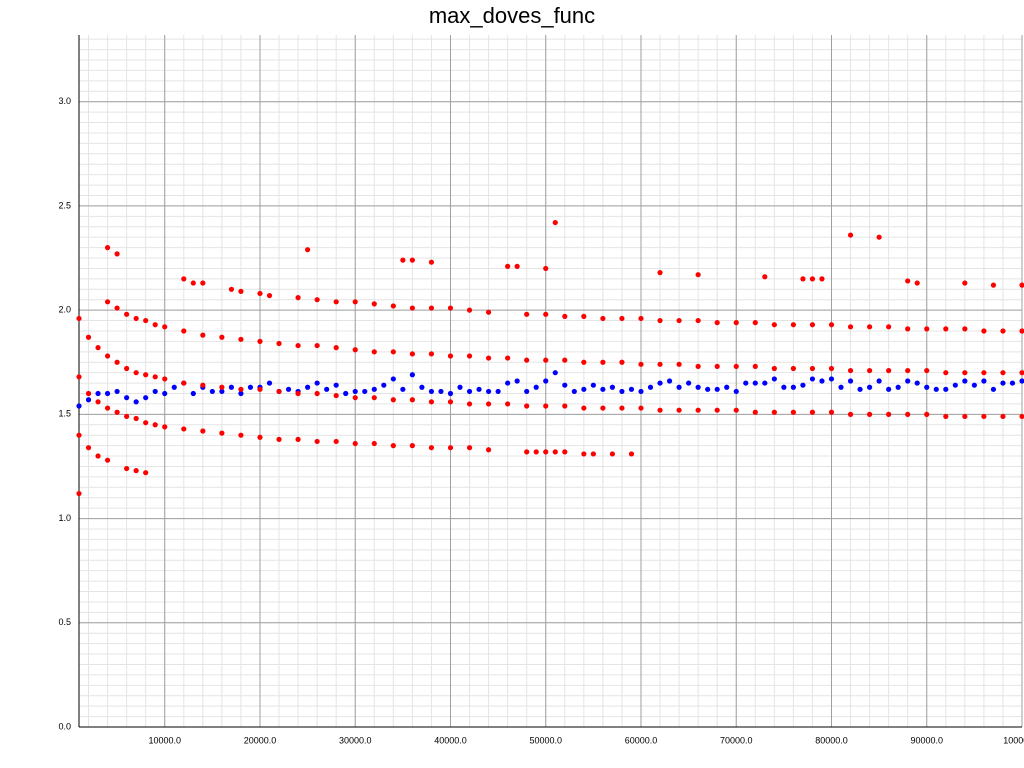  Describe the element at coordinates (260, 740) in the screenshot. I see `x-tick-label: 20000.0` at that location.